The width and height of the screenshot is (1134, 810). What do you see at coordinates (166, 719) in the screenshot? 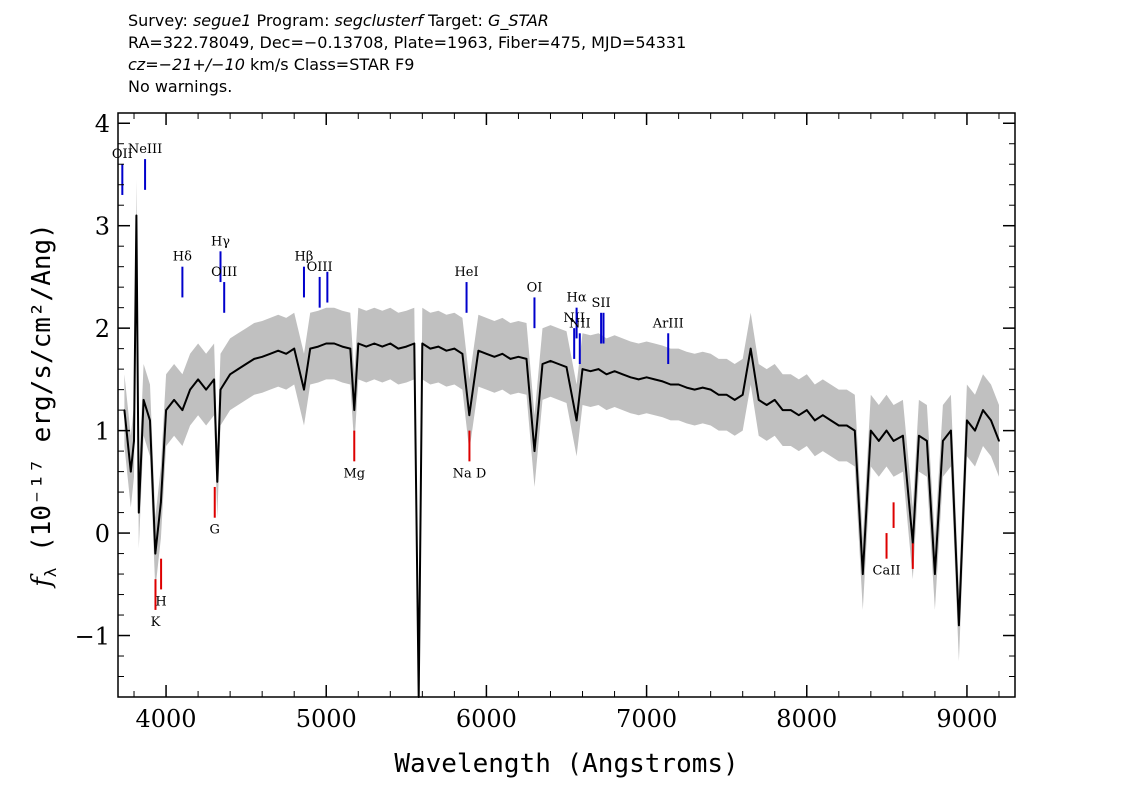
I see `x-tick-label: 4000` at bounding box center [166, 719].